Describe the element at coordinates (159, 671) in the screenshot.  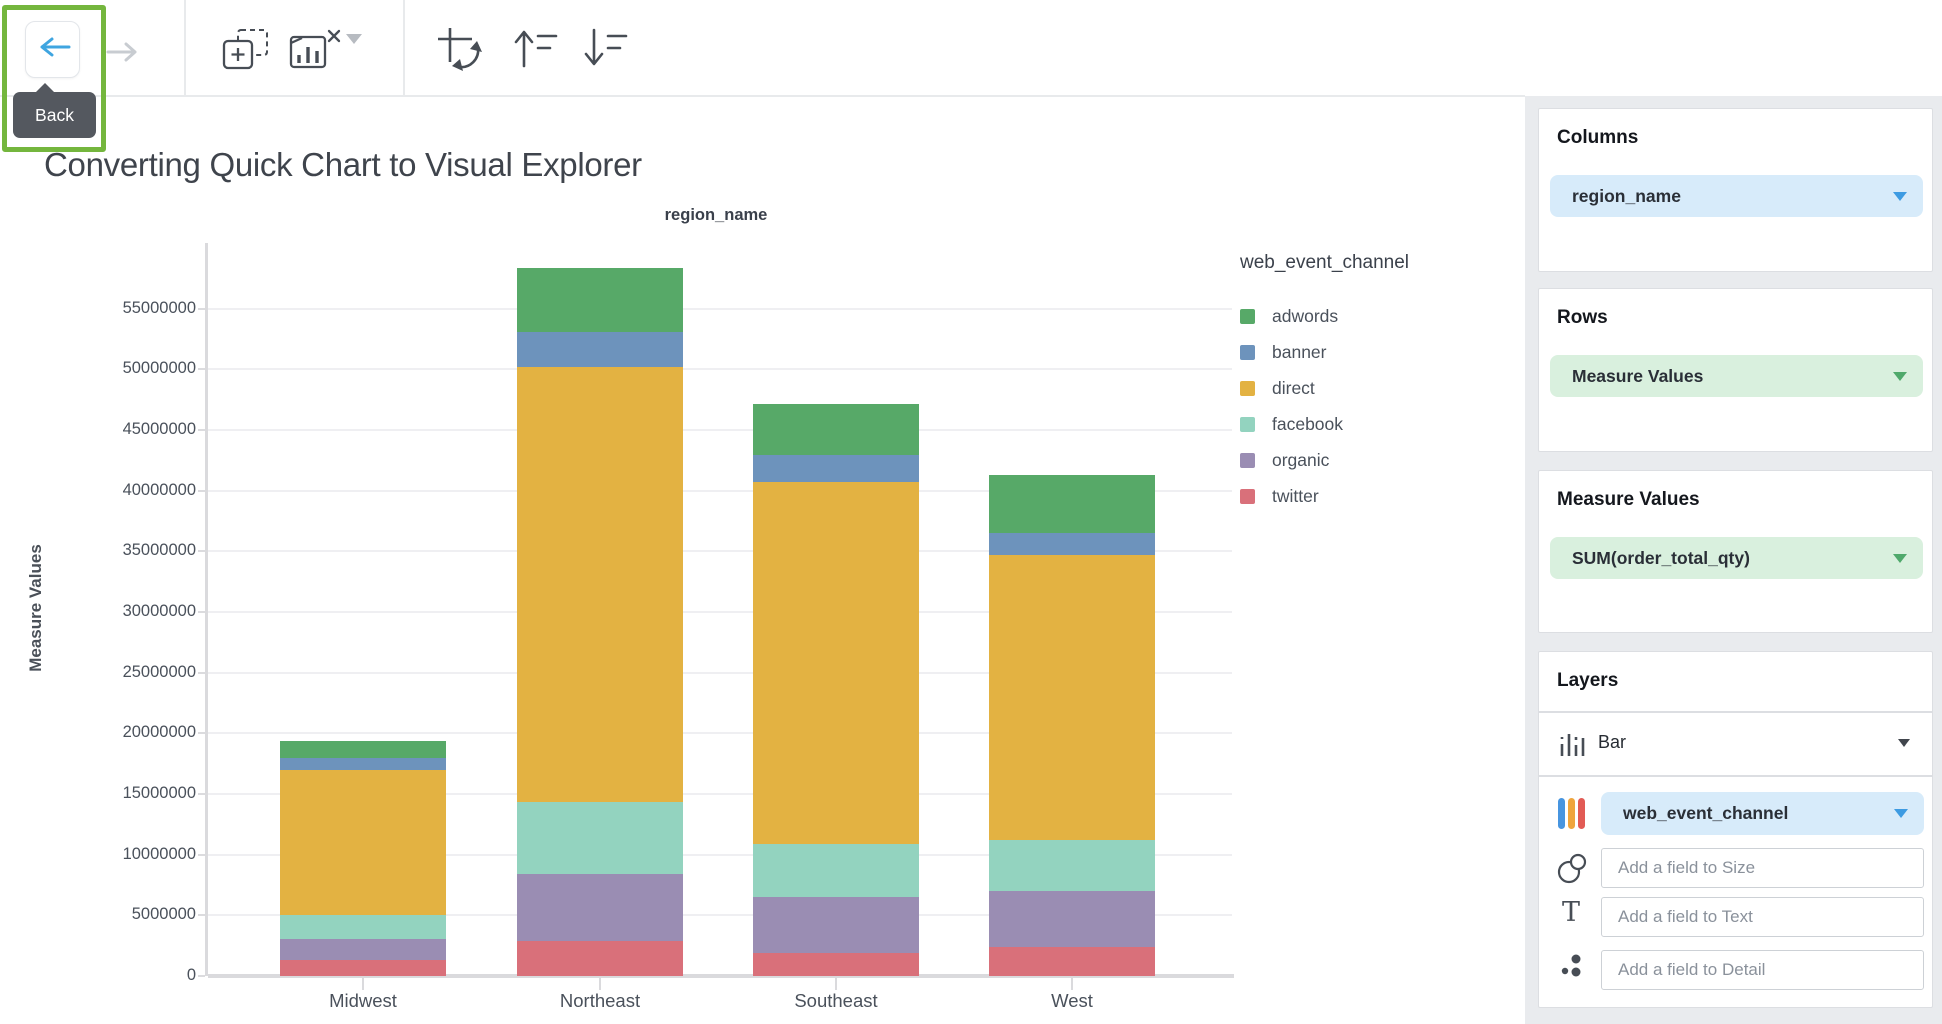
I see `y-tick-label: 25000000` at that location.